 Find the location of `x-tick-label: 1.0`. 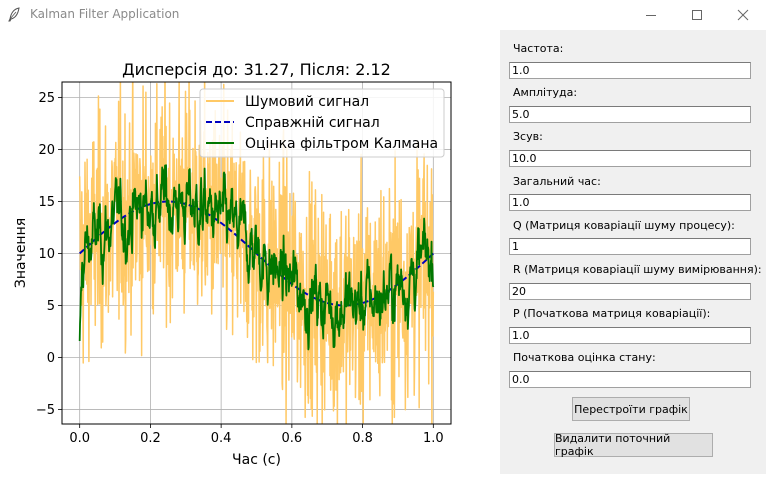

x-tick-label: 1.0 is located at coordinates (433, 438).